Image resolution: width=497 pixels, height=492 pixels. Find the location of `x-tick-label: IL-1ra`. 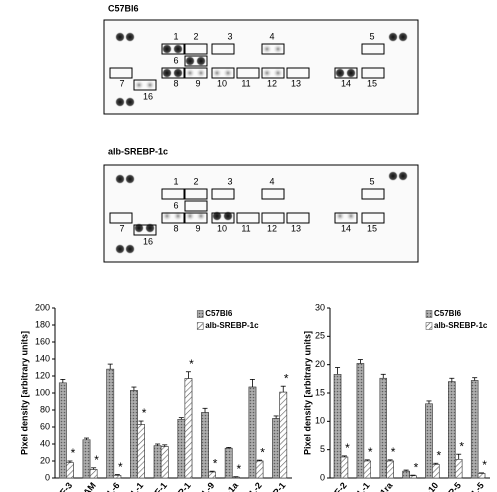

x-tick-label: IL-1ra is located at coordinates (383, 486).